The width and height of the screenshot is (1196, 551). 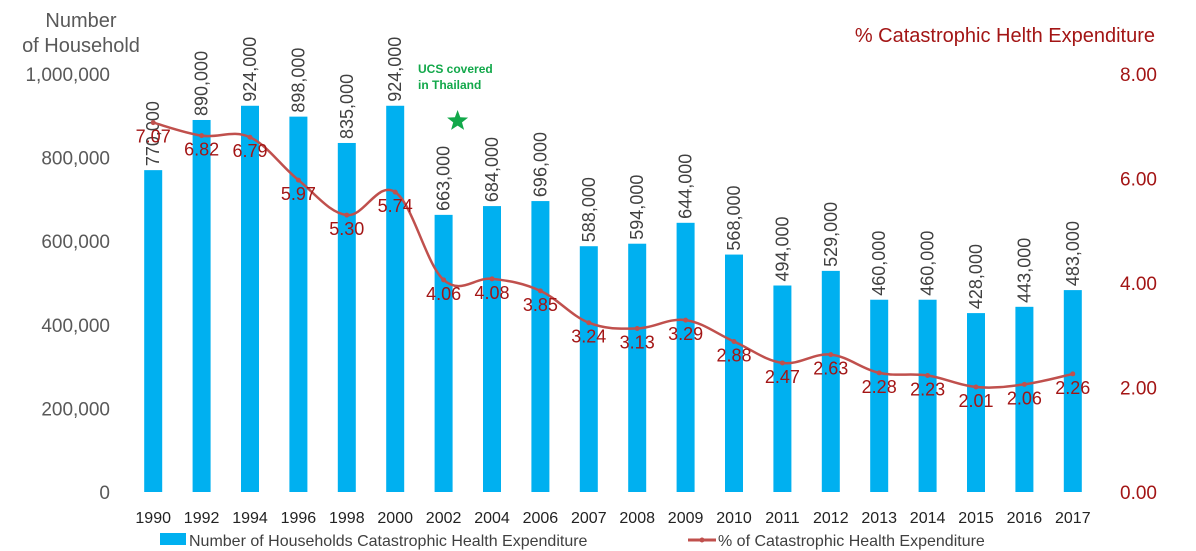 What do you see at coordinates (298, 194) in the screenshot?
I see `line-value-label: 5.97` at bounding box center [298, 194].